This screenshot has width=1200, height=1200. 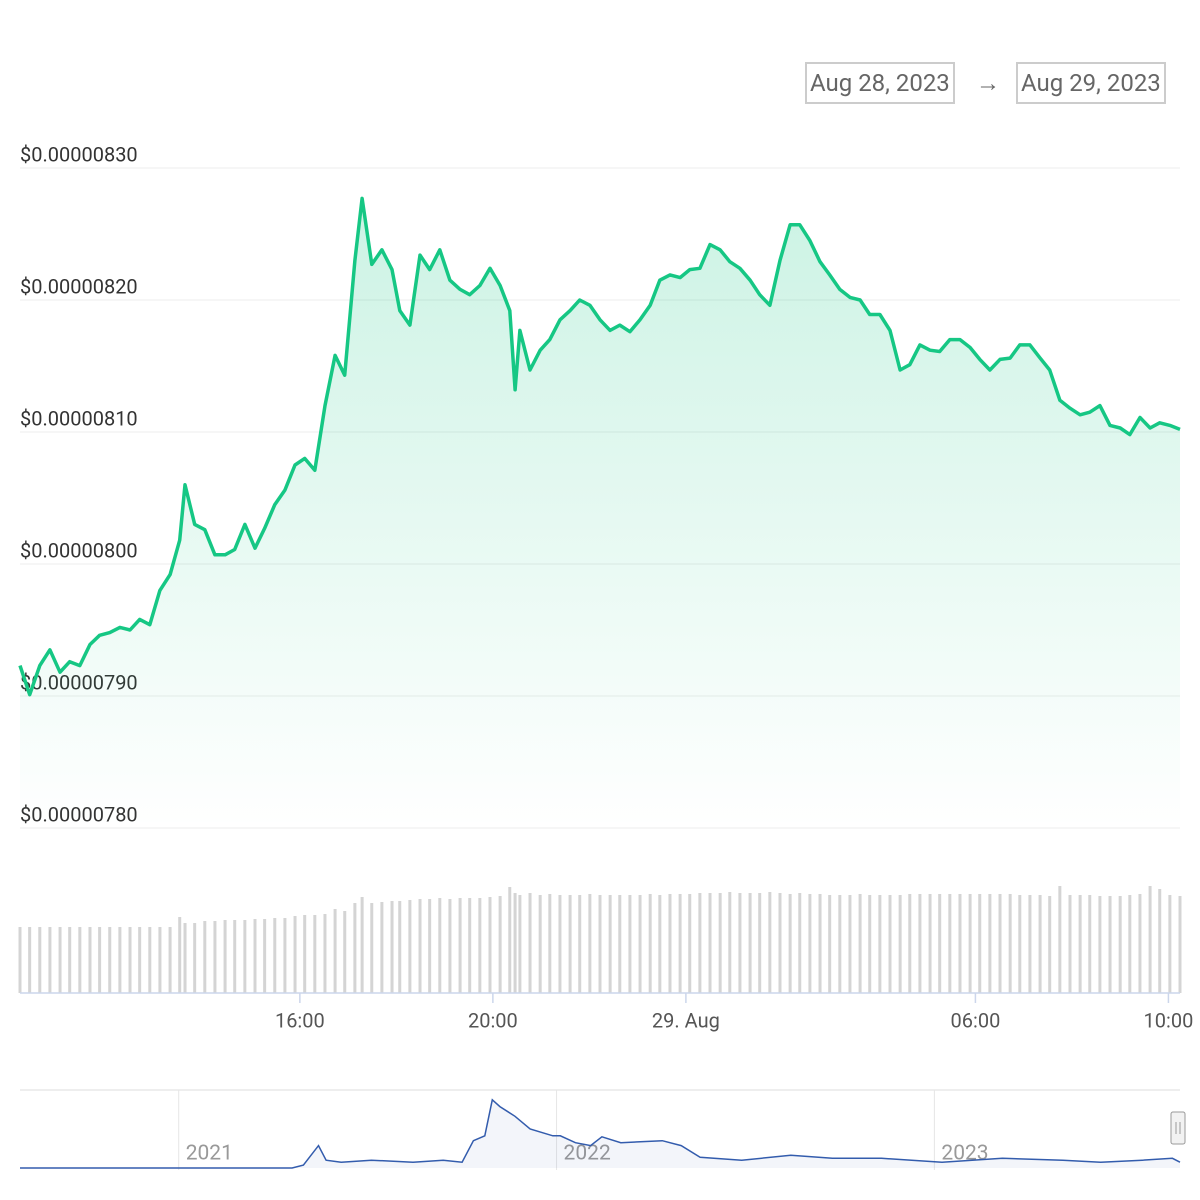 What do you see at coordinates (79, 154) in the screenshot?
I see `y-tick-label: $0.00000830` at bounding box center [79, 154].